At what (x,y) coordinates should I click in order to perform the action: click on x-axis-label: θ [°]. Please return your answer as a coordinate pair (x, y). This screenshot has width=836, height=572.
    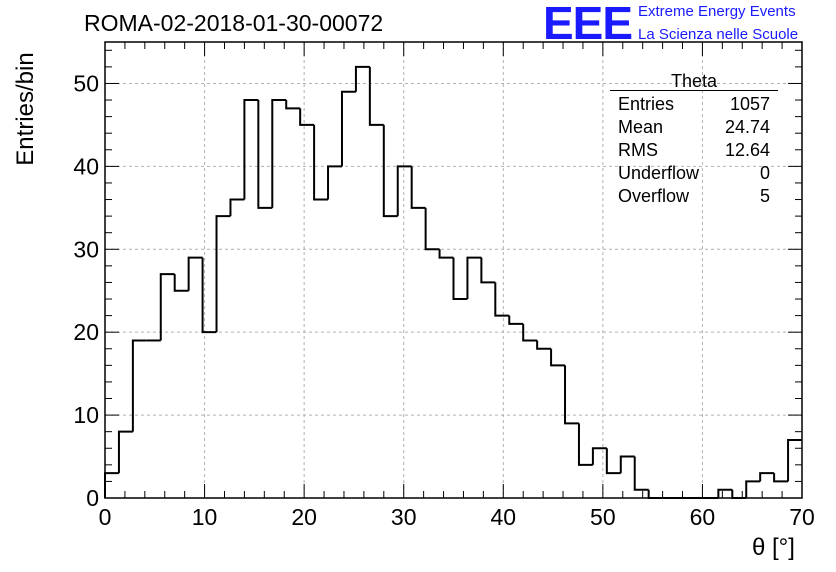
    Looking at the image, I should click on (773, 547).